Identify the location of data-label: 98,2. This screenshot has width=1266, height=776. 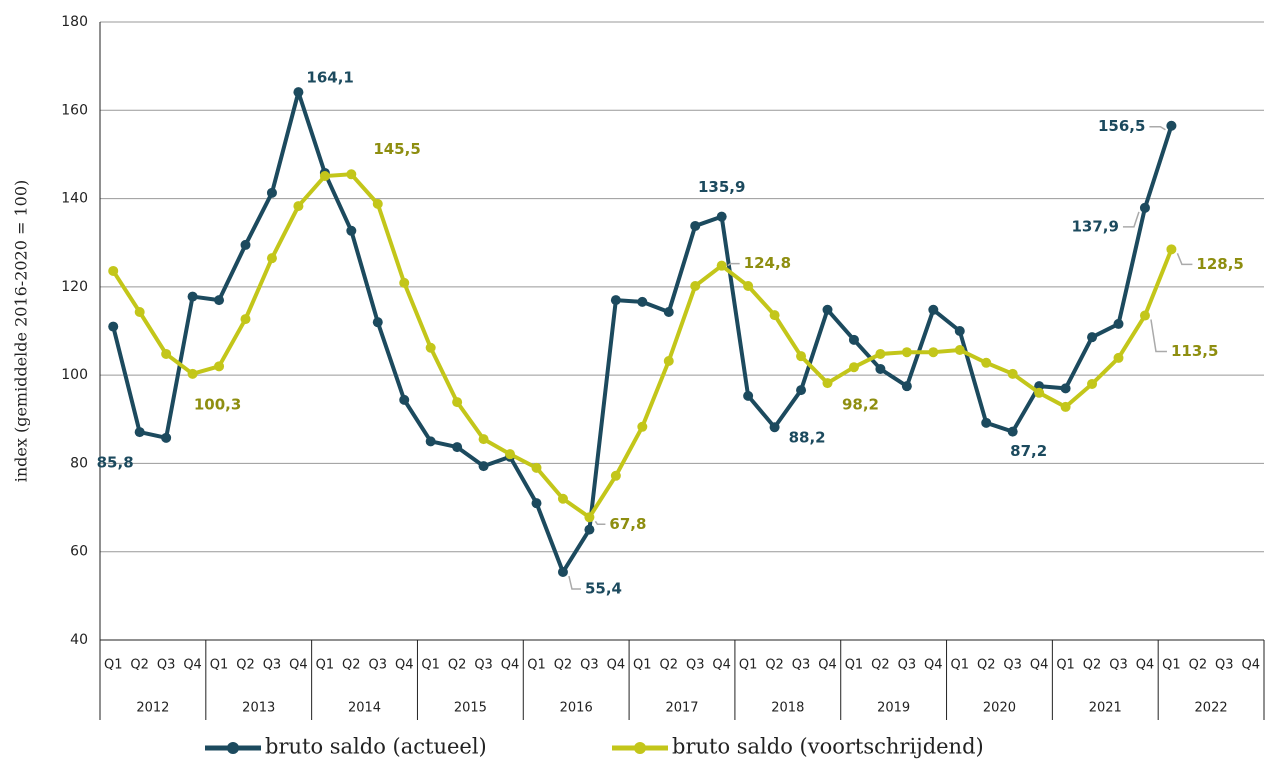
(860, 405).